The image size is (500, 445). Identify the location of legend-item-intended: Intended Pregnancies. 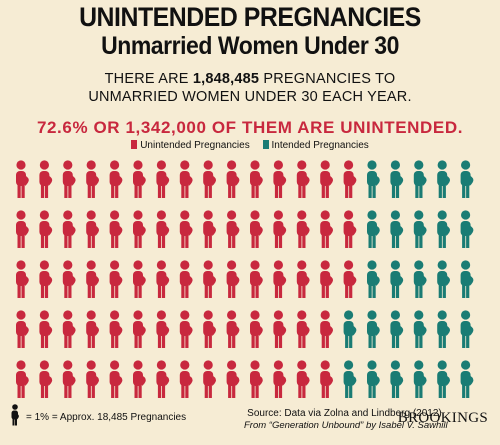
(315, 145).